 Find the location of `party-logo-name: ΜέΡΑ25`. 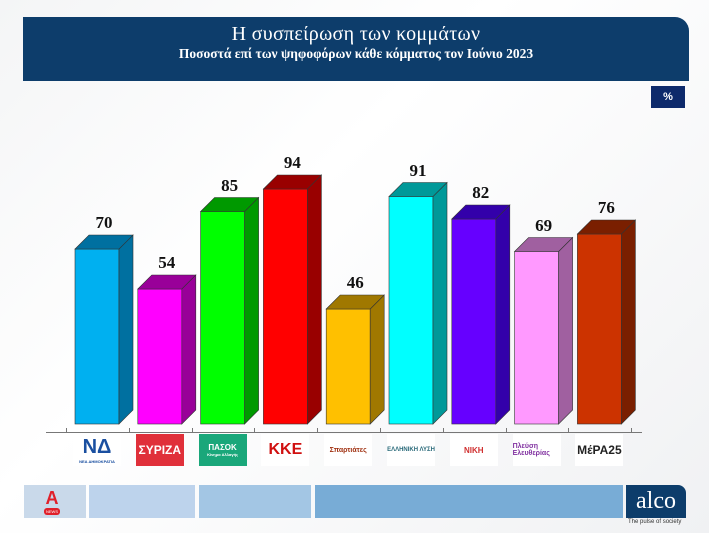

party-logo-name: ΜέΡΑ25 is located at coordinates (599, 450).